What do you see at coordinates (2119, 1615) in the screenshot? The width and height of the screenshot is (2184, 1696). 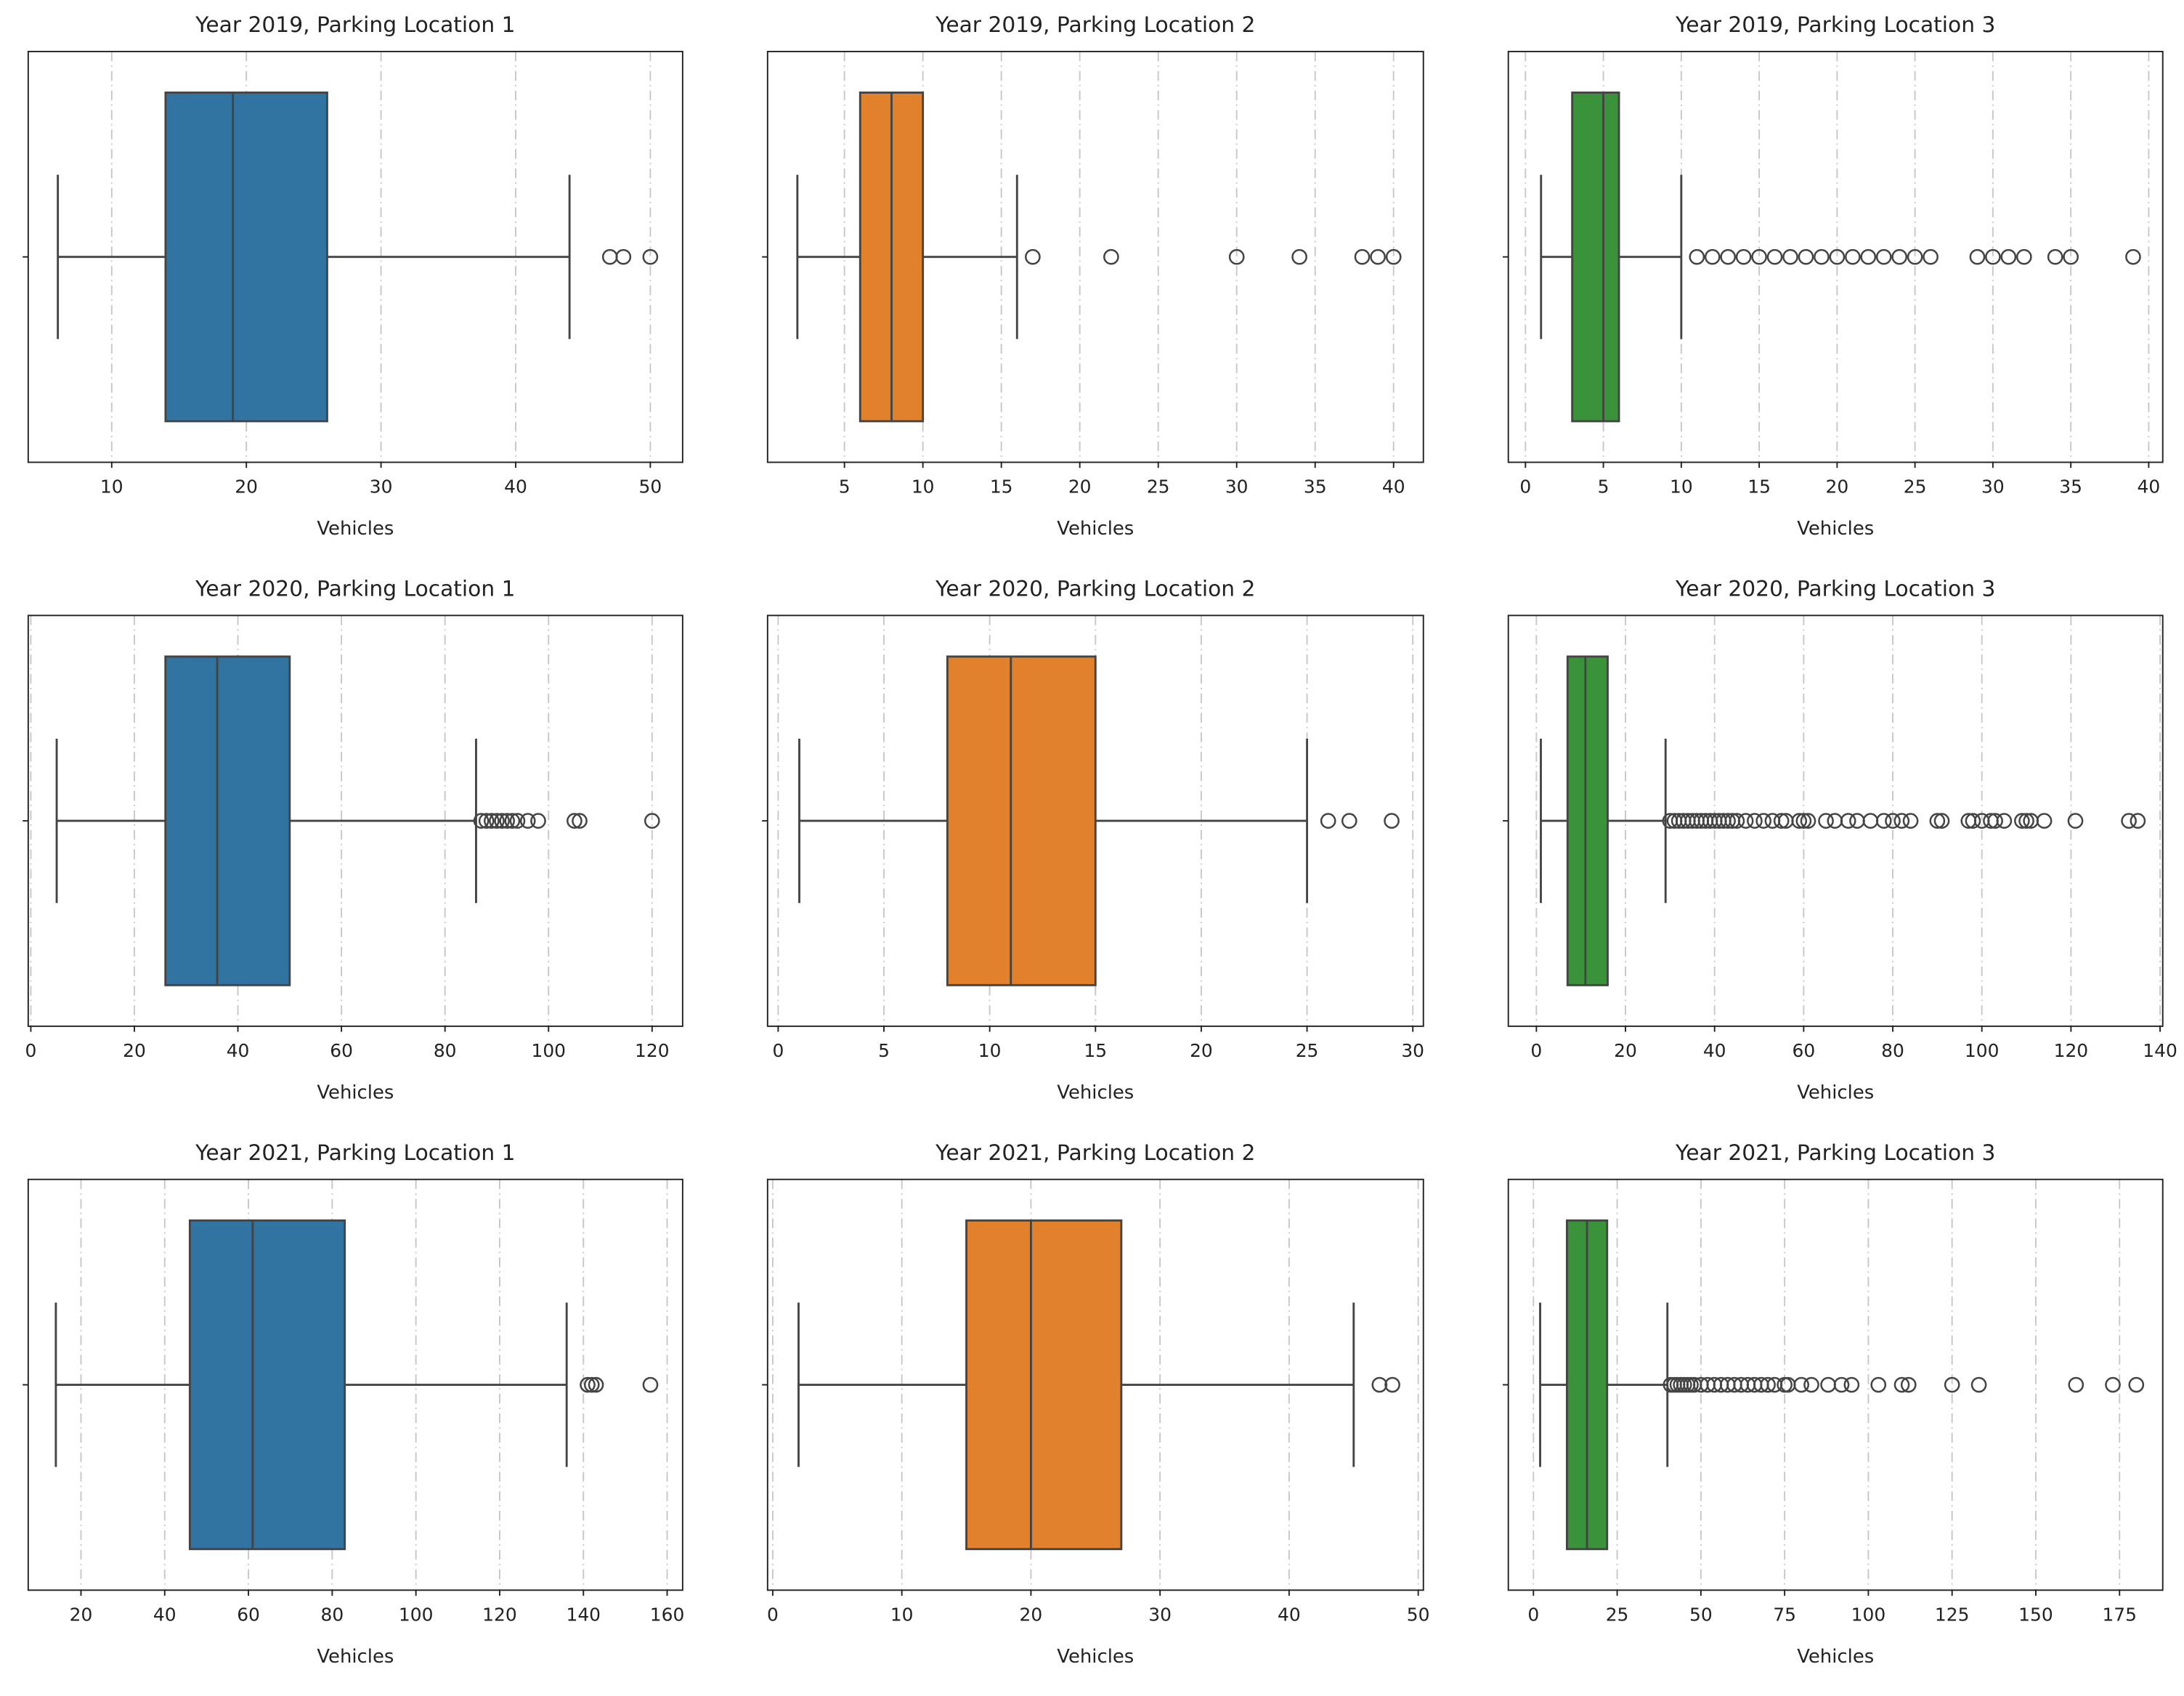 I see `x-tick-label: 175` at bounding box center [2119, 1615].